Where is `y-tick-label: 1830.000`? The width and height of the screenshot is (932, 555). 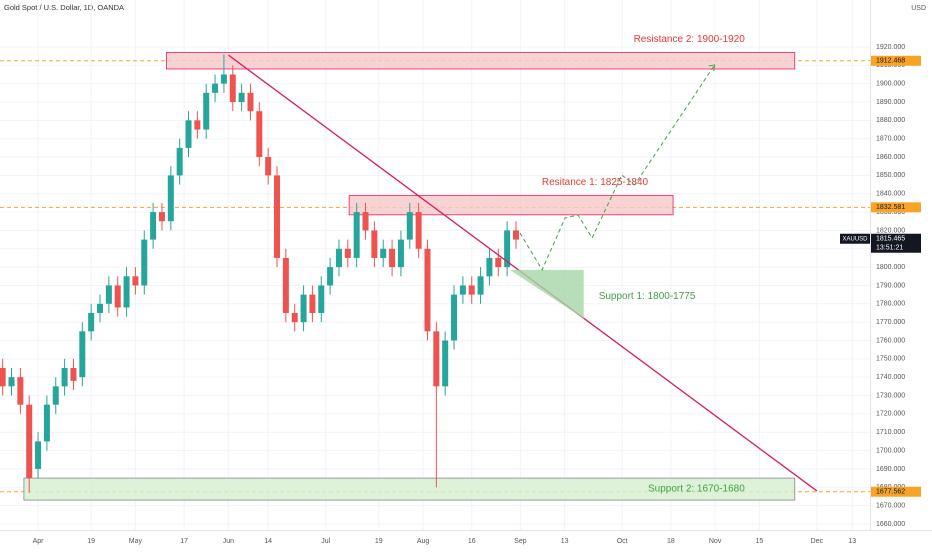 y-tick-label: 1830.000 is located at coordinates (890, 212).